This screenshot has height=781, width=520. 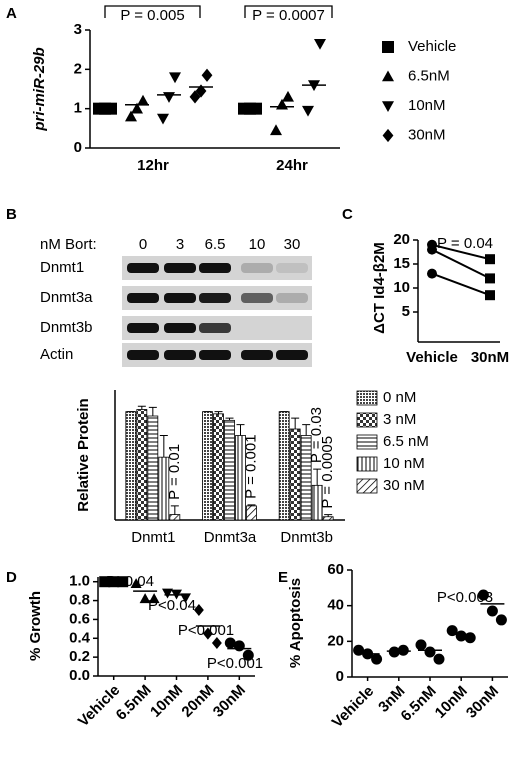 I want to click on y-tick-label: 0.0, so click(x=79, y=675).